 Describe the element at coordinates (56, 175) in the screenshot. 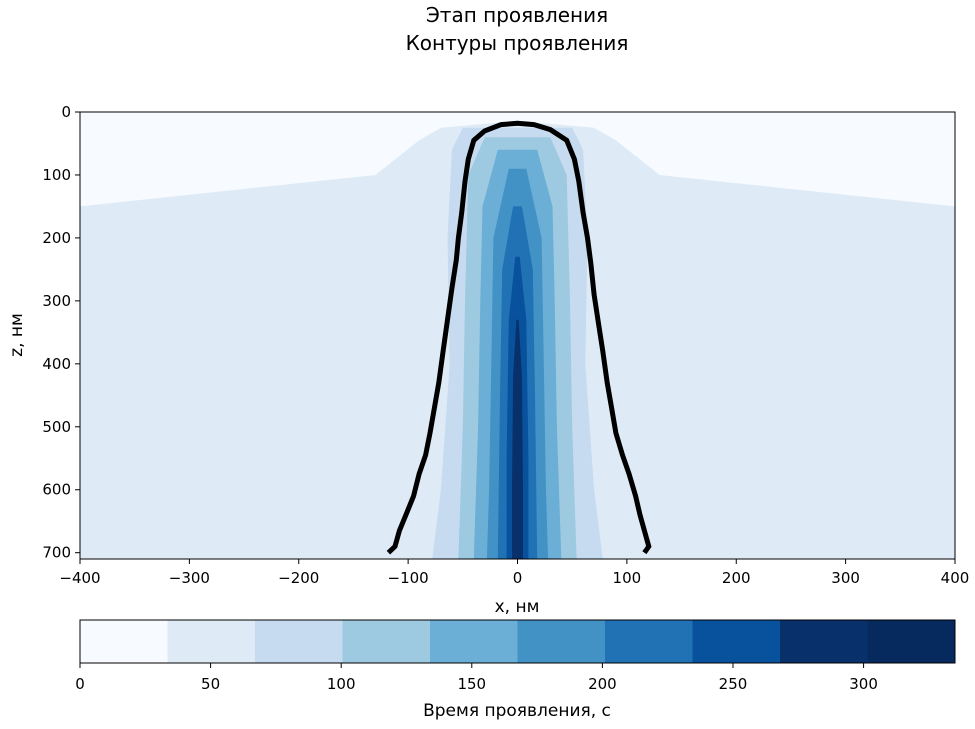

I see `y-tick-label: 100` at that location.